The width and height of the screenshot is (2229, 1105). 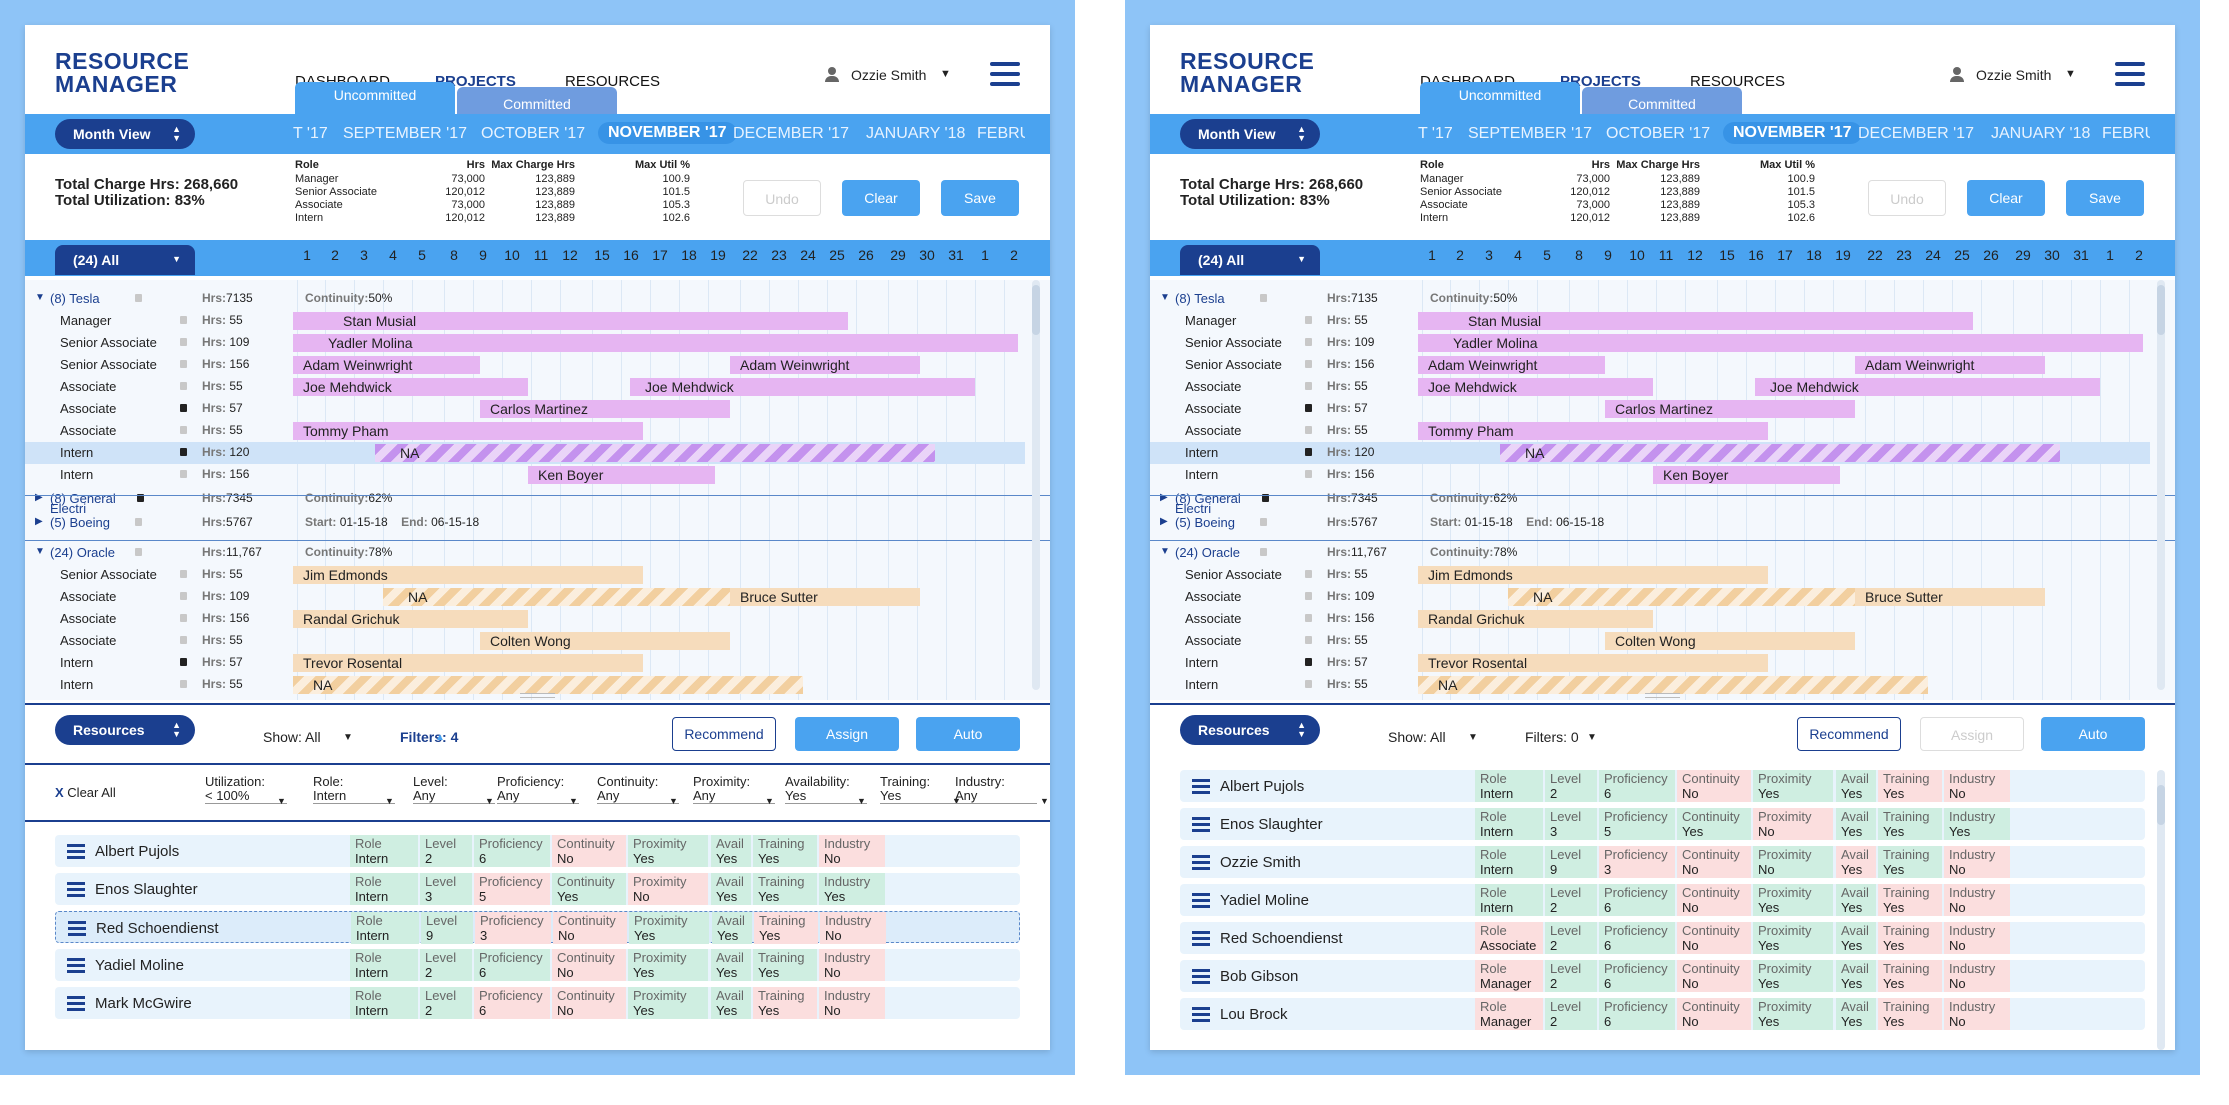 What do you see at coordinates (825, 597) in the screenshot?
I see `assignment-bar: Bruce Sutter` at bounding box center [825, 597].